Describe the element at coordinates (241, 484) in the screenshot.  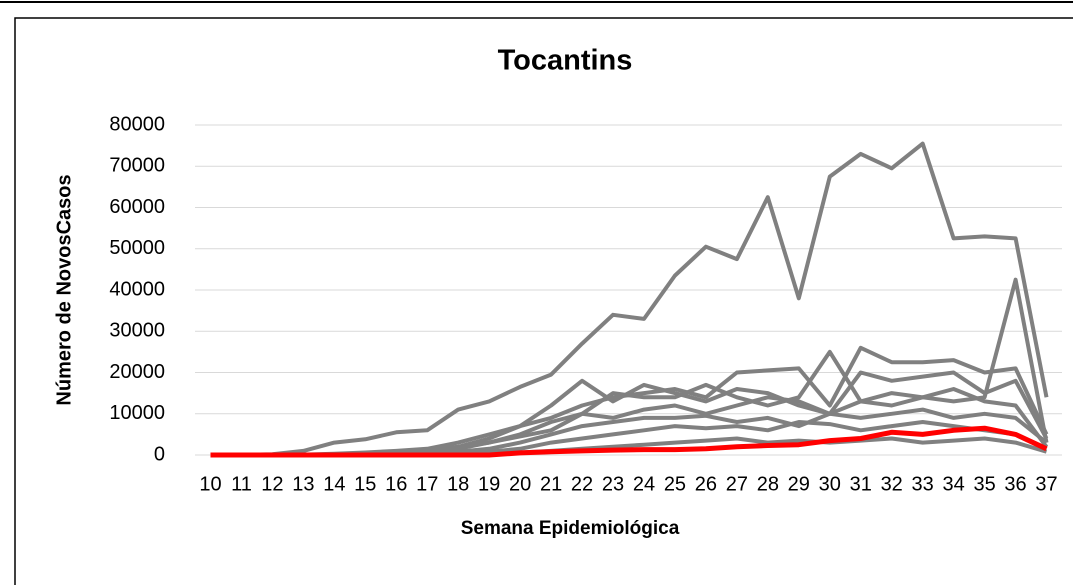
I see `x-tick-label: 11` at that location.